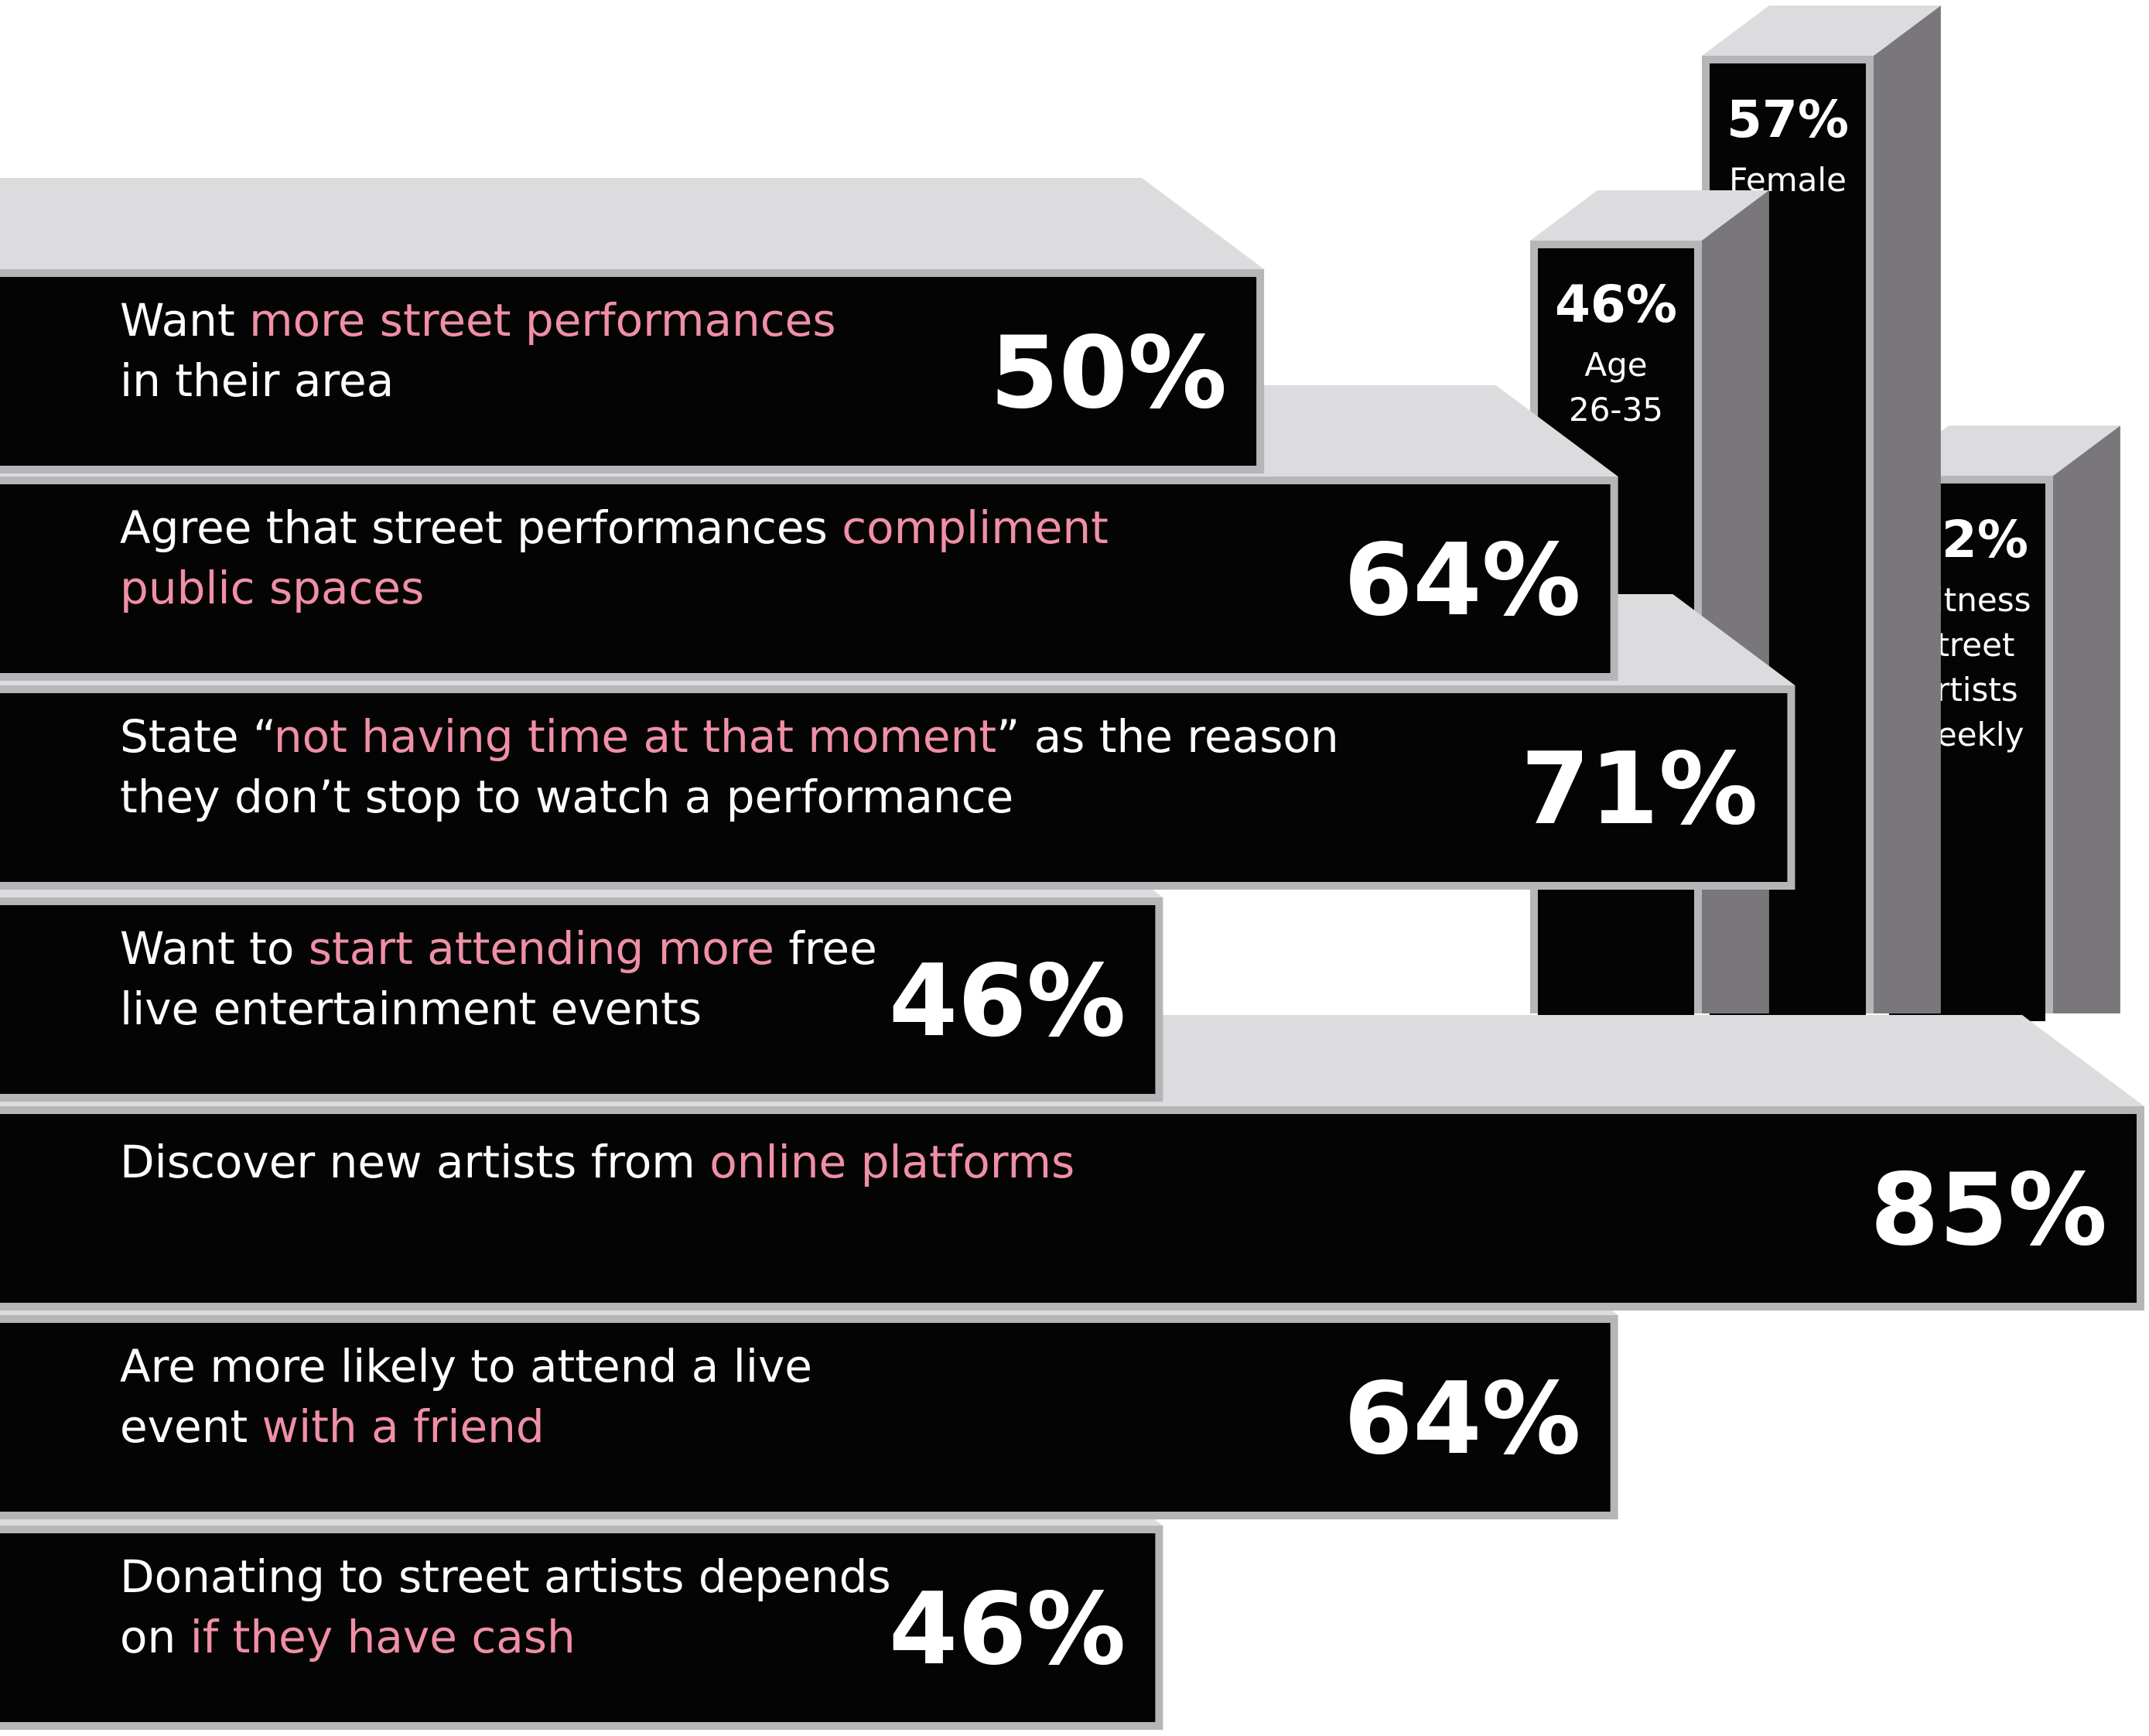 The height and width of the screenshot is (1736, 2149). I want to click on bar-label-highlight: if they have cash, so click(383, 1637).